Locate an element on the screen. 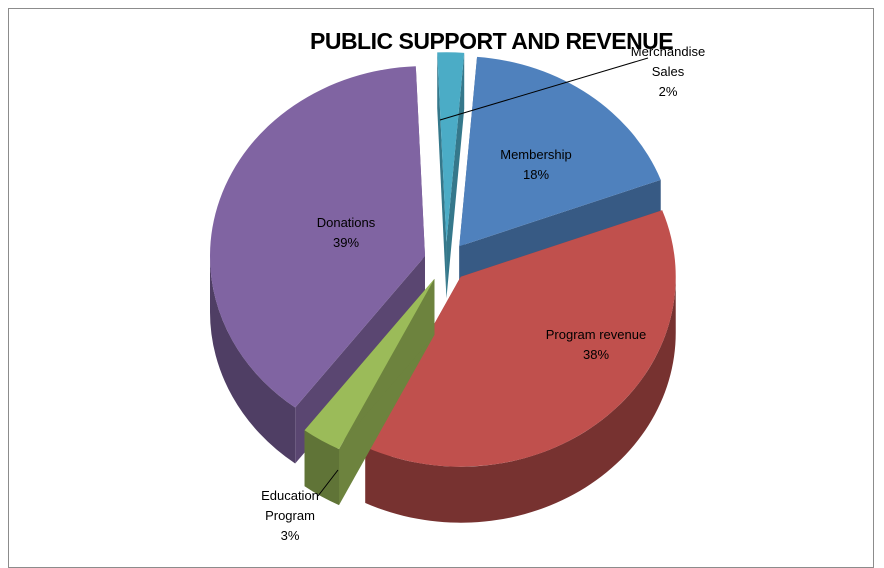  data-label-education-program: Education Program 3% is located at coordinates (290, 515).